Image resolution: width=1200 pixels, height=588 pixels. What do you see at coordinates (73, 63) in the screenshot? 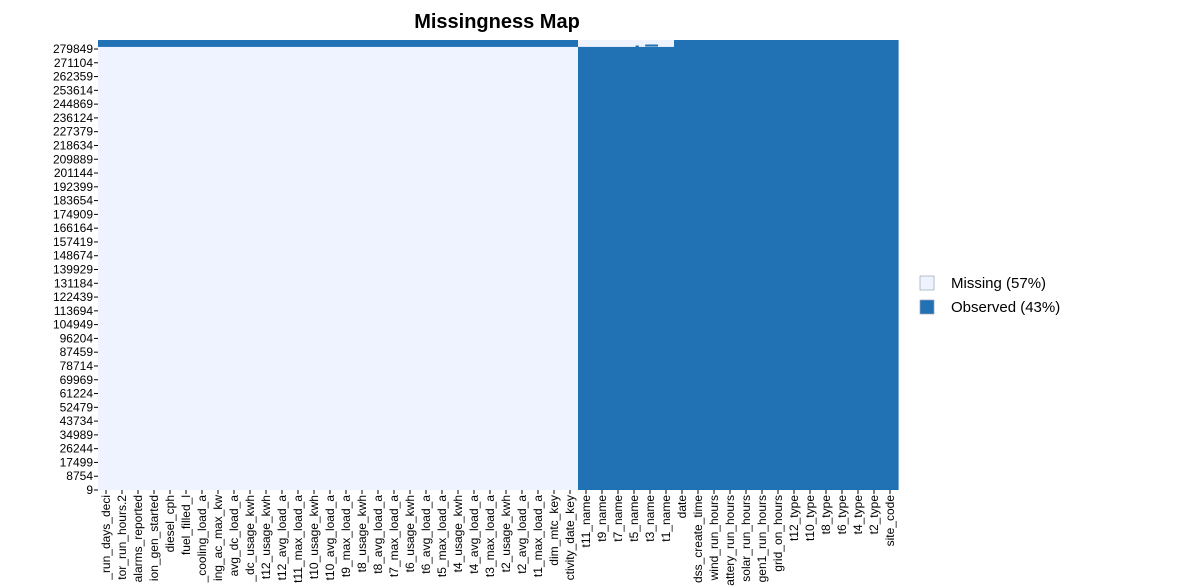
I see `y-tick-label: 271104` at bounding box center [73, 63].